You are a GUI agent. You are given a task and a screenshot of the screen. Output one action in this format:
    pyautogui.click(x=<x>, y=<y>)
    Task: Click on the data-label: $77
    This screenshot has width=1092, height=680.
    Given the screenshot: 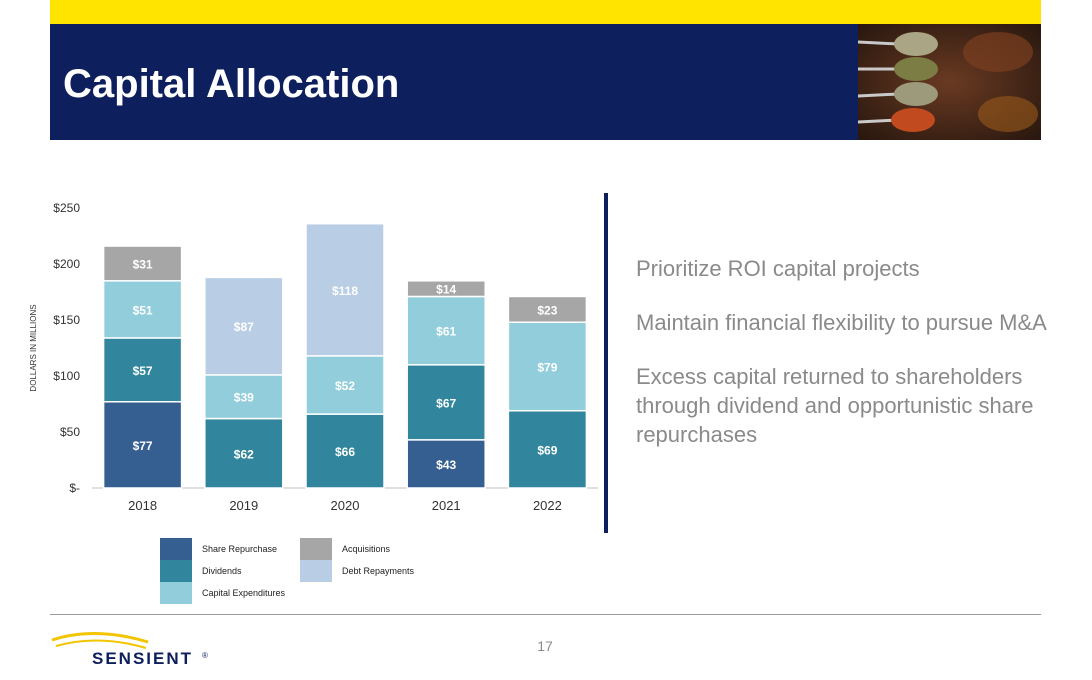 What is the action you would take?
    pyautogui.click(x=143, y=446)
    